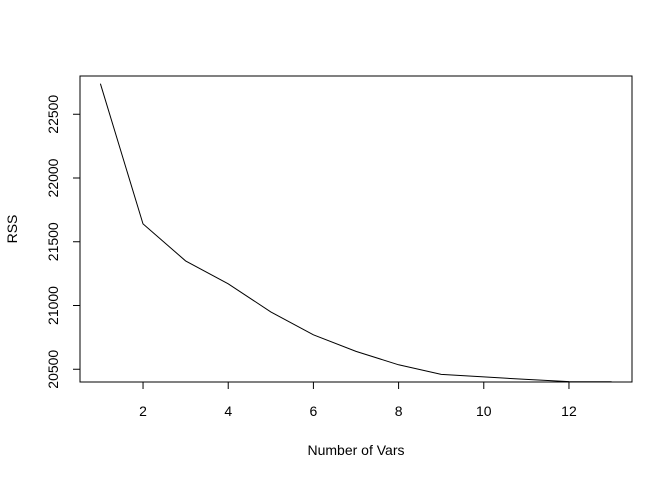 The width and height of the screenshot is (672, 480). Describe the element at coordinates (53, 114) in the screenshot. I see `y-tick-label: 22500` at that location.